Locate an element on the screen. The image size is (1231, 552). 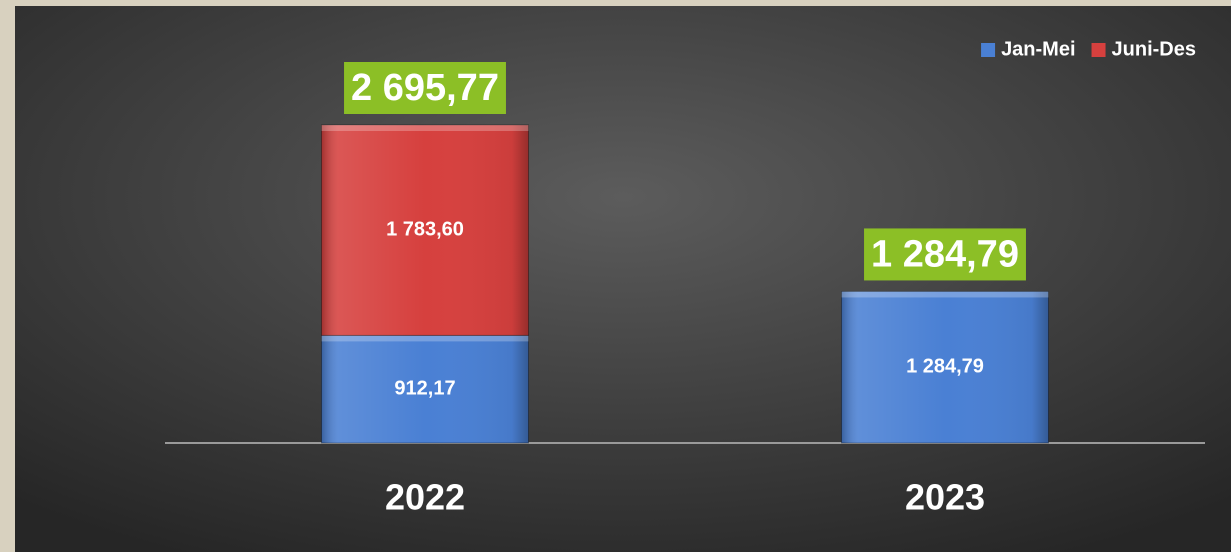
total-label: 1 284,79 is located at coordinates (945, 254).